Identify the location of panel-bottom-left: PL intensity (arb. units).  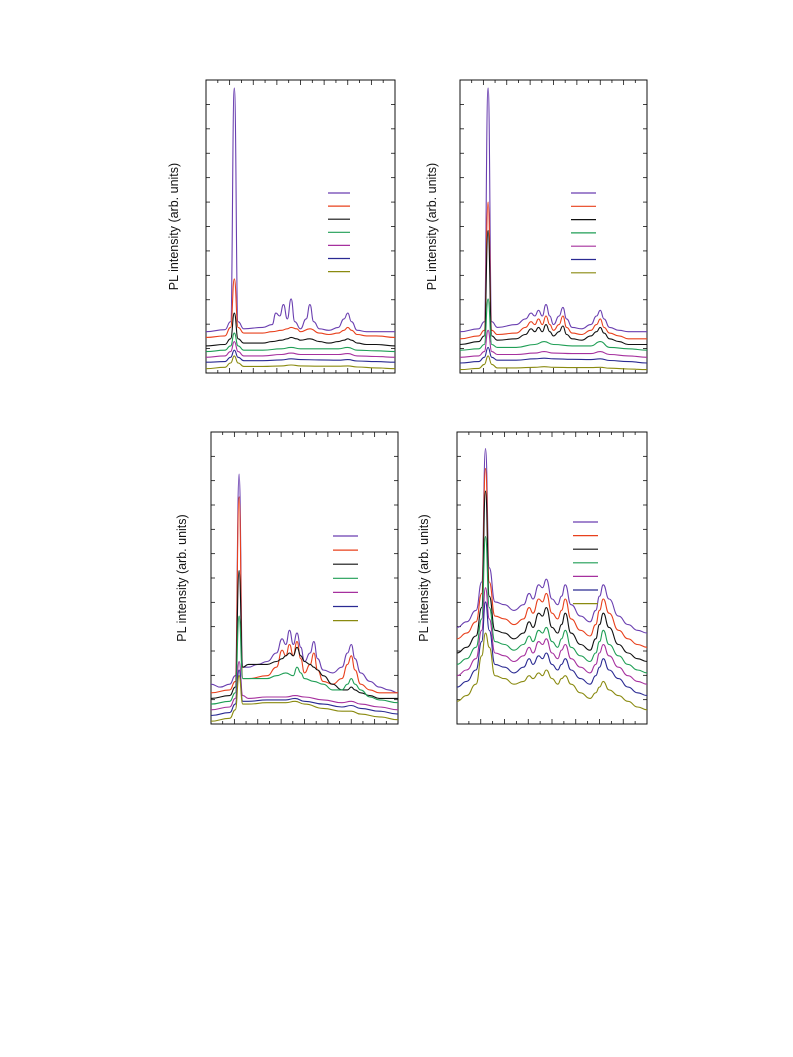
(287, 578).